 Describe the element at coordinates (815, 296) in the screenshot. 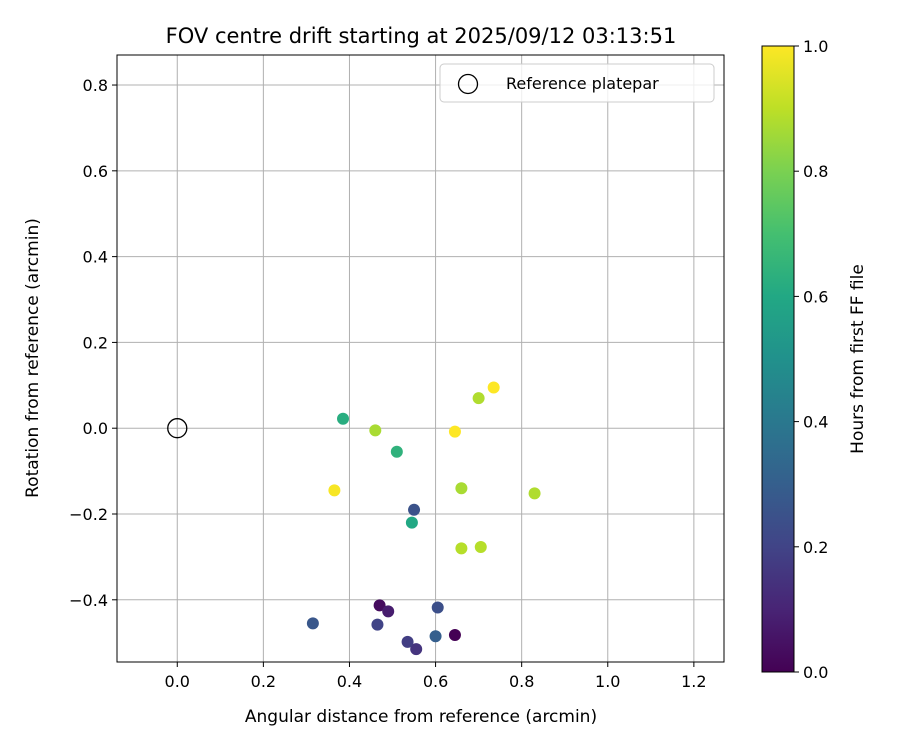

I see `colorbar-tick-label: 0.6` at that location.